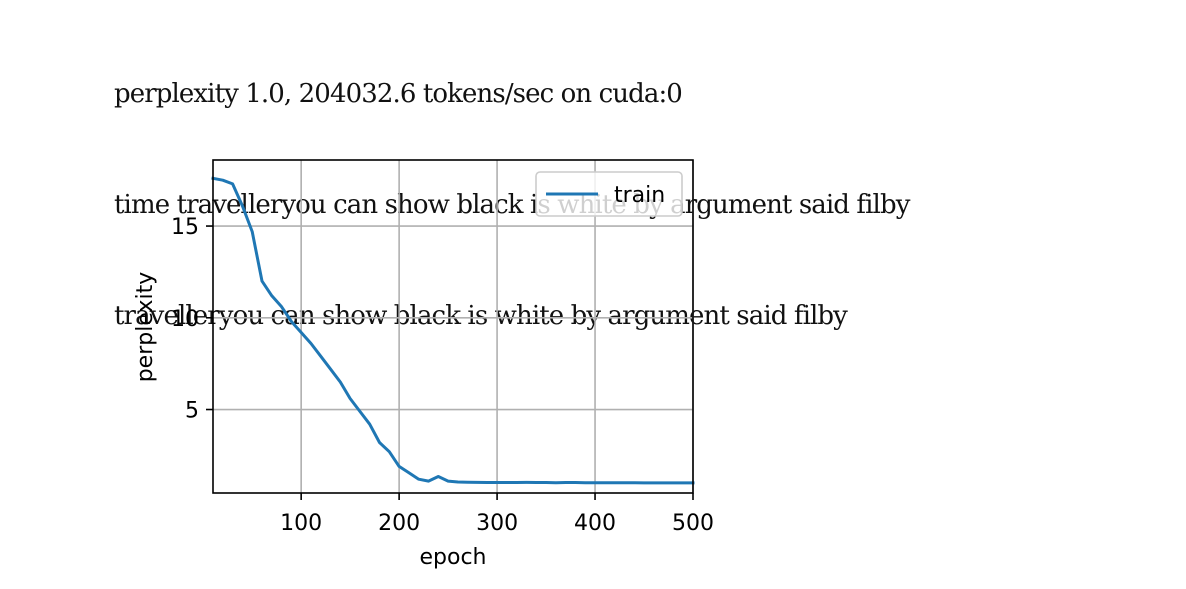 The height and width of the screenshot is (589, 1186). I want to click on legend-box, so click(609, 194).